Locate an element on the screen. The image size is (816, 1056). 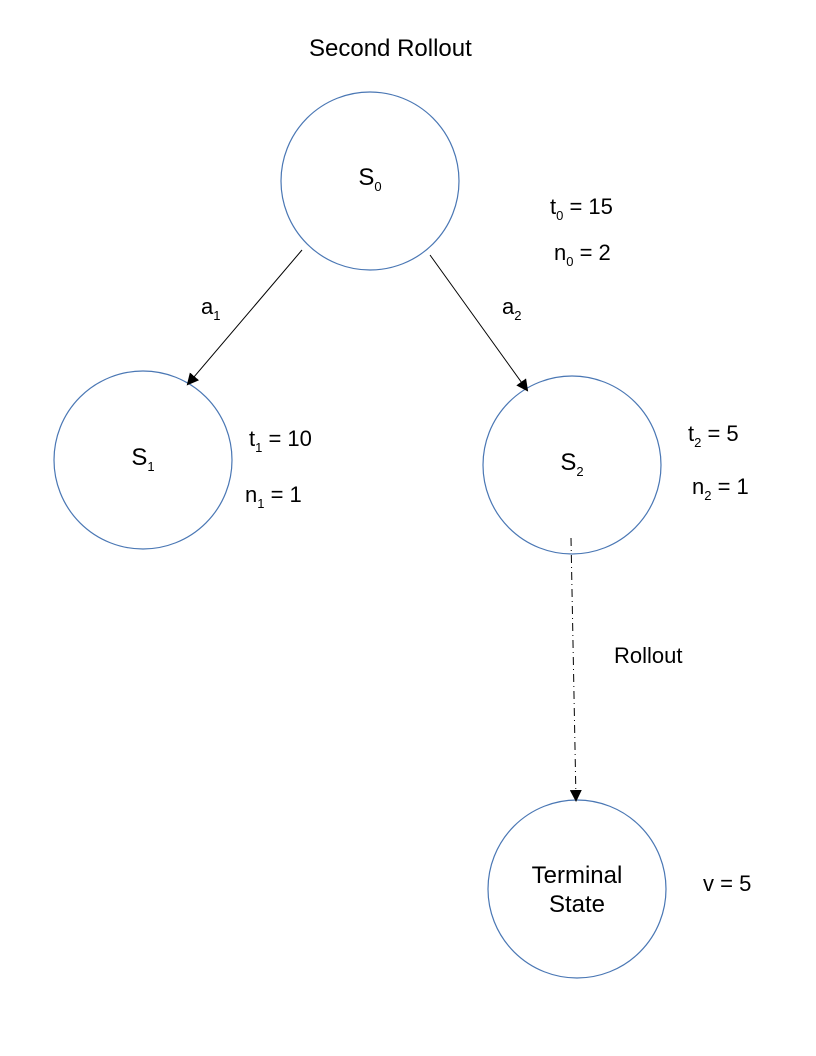
stat-t0: t0 = 15 is located at coordinates (581, 208).